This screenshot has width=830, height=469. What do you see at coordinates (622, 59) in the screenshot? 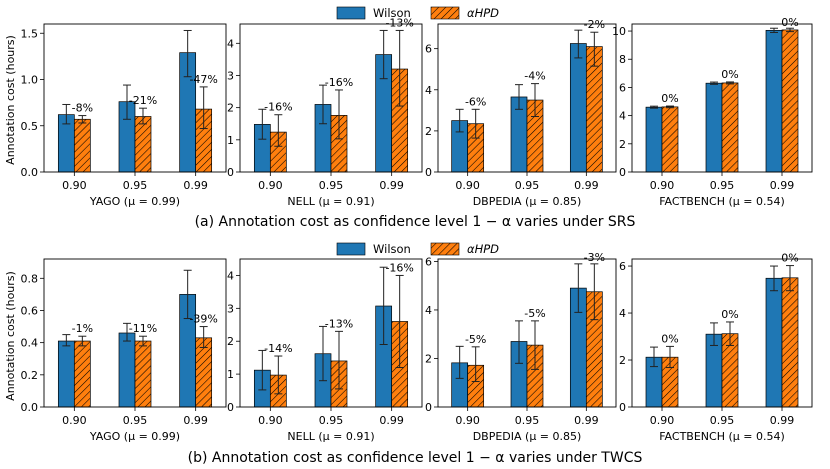
I see `y-tick-label: 8` at bounding box center [622, 59].